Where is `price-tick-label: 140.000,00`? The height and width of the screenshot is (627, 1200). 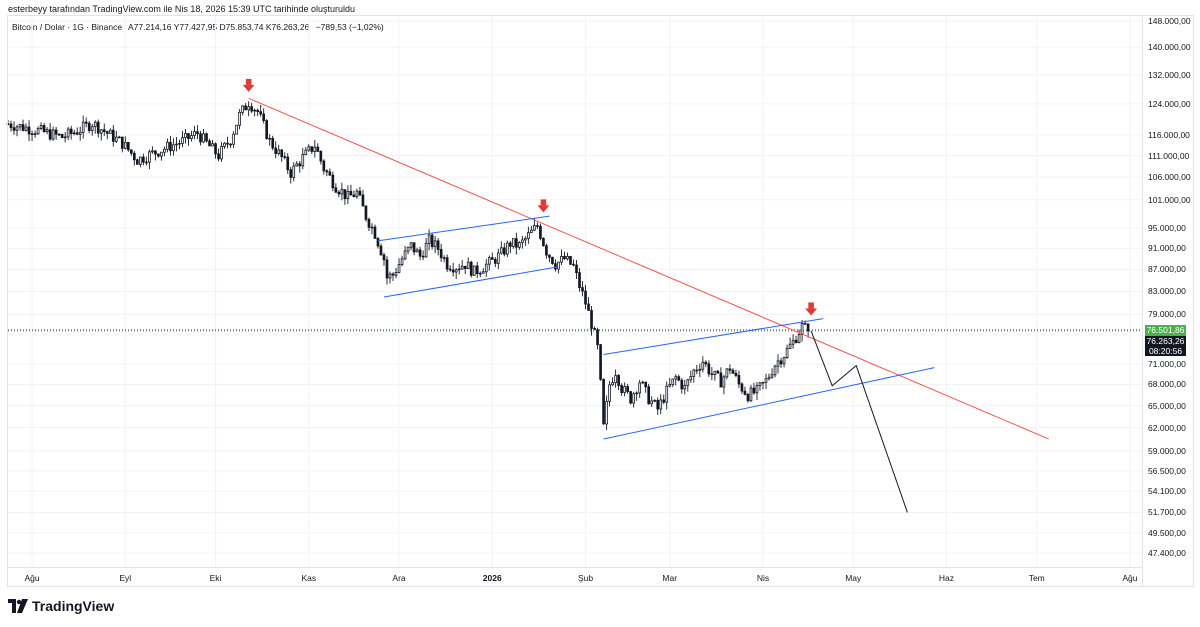
price-tick-label: 140.000,00 is located at coordinates (1169, 47).